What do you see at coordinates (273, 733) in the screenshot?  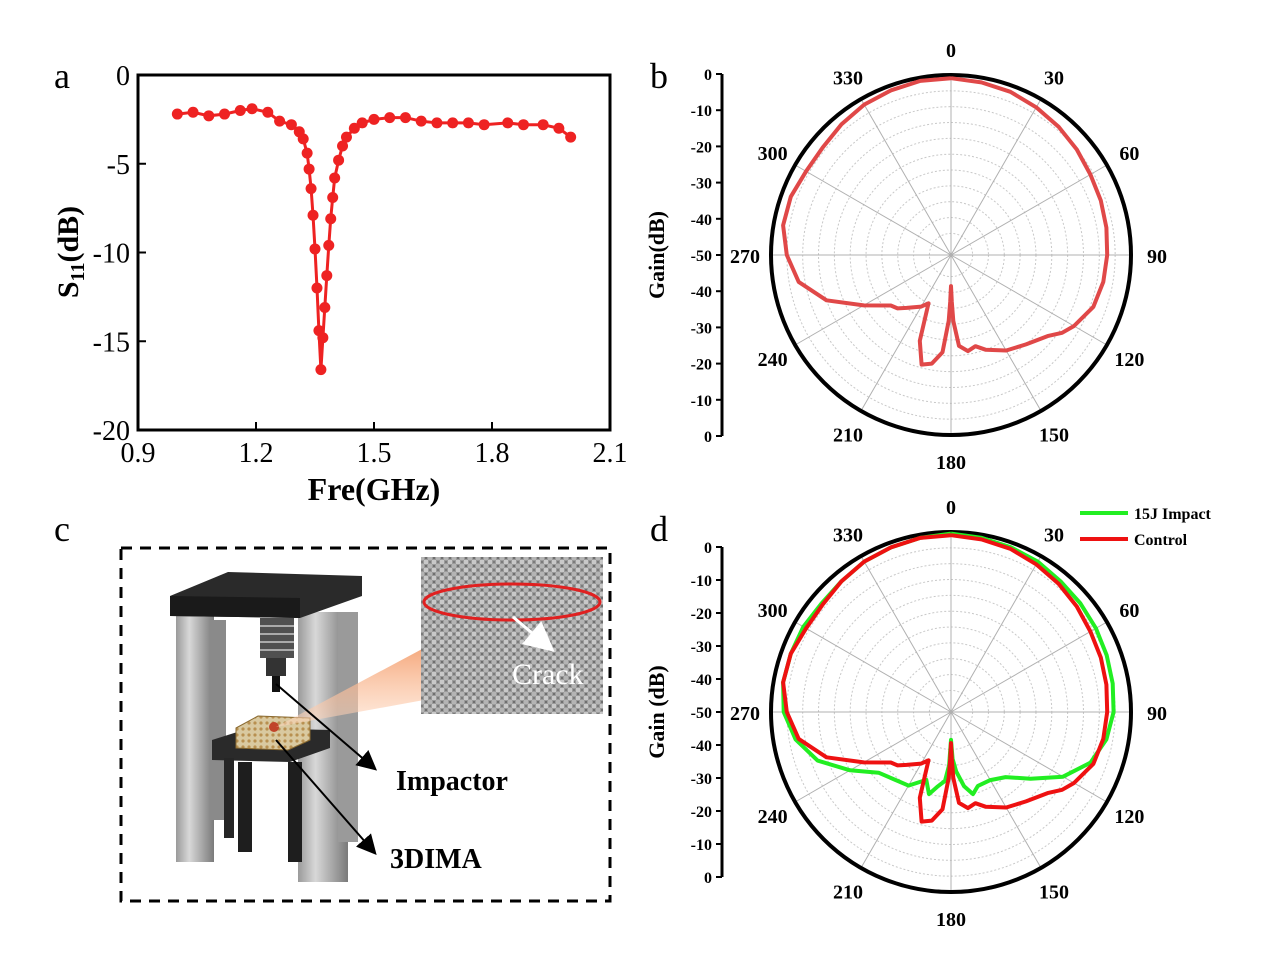 I see `sample-3dima` at bounding box center [273, 733].